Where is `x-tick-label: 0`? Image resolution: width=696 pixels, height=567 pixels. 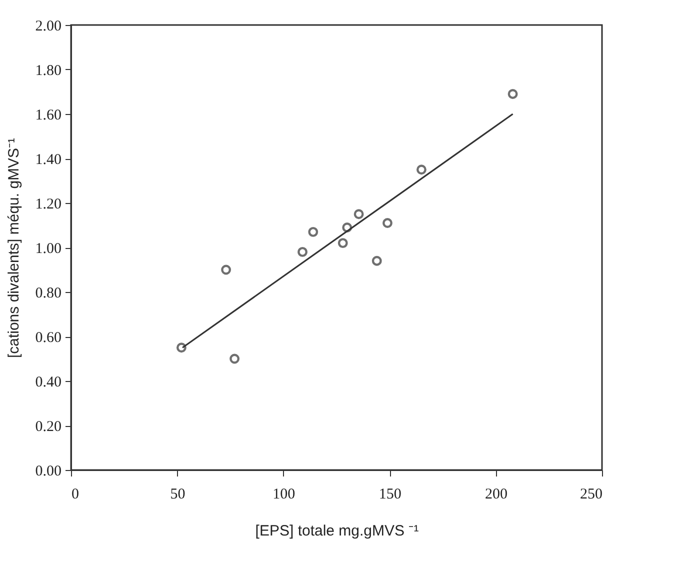
x-tick-label: 0 is located at coordinates (75, 494).